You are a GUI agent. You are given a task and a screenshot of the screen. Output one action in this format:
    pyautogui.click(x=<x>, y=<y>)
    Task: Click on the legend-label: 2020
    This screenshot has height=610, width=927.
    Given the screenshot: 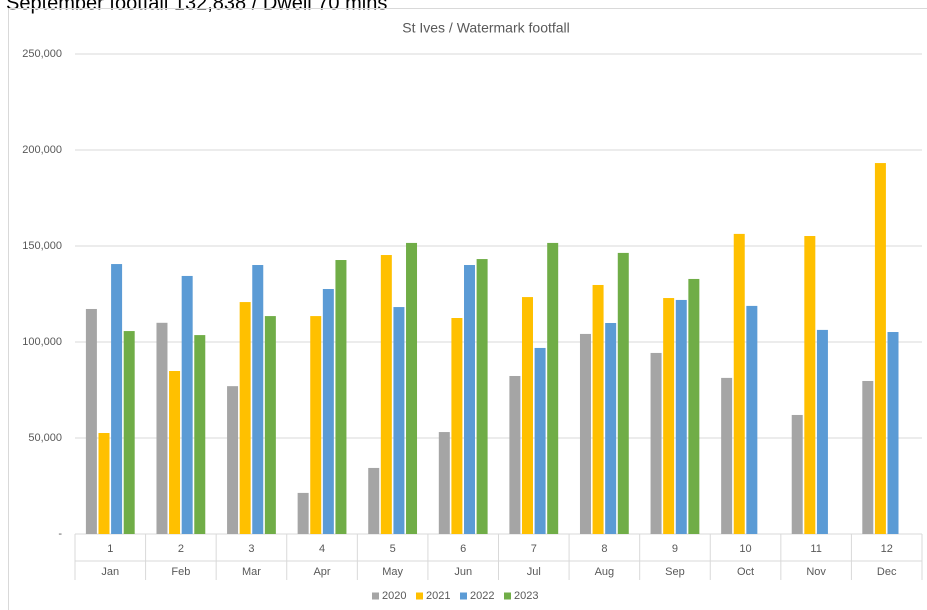 What is the action you would take?
    pyautogui.click(x=394, y=596)
    